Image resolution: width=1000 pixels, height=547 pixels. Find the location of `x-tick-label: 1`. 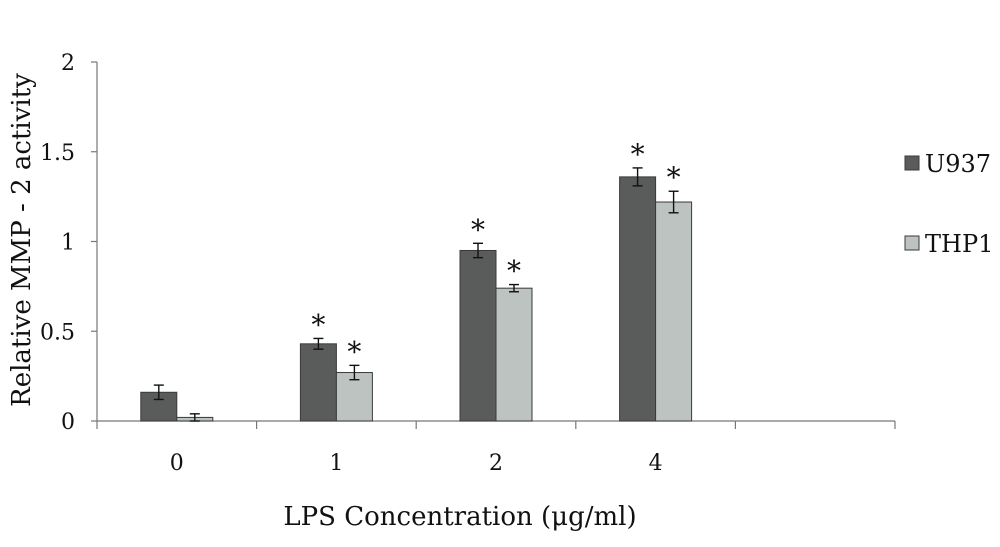

x-tick-label: 1 is located at coordinates (336, 463).